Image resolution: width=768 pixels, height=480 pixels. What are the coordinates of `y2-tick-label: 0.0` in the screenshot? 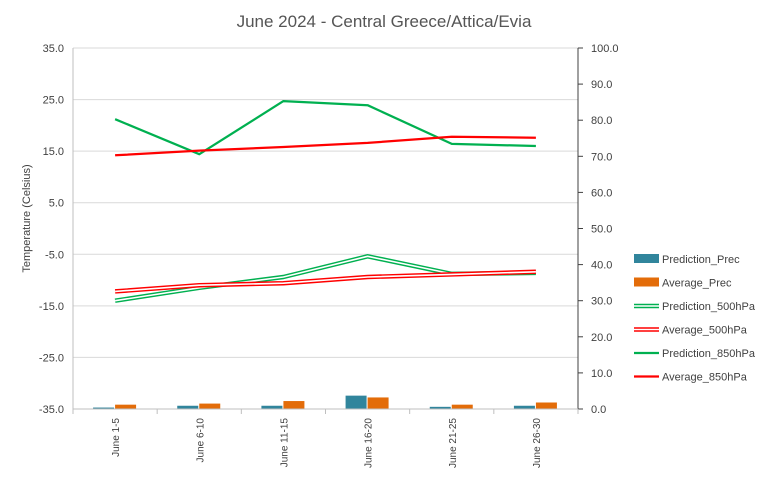 It's located at (598, 410).